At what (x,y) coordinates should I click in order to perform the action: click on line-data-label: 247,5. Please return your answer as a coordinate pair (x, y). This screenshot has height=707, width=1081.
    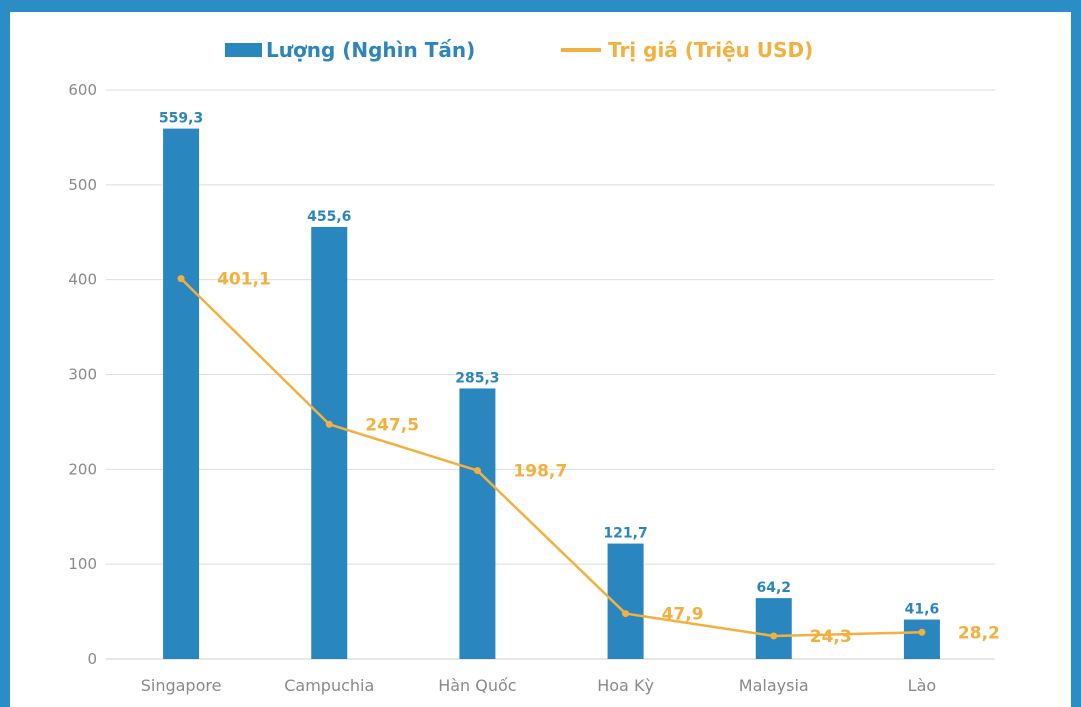
    Looking at the image, I should click on (392, 425).